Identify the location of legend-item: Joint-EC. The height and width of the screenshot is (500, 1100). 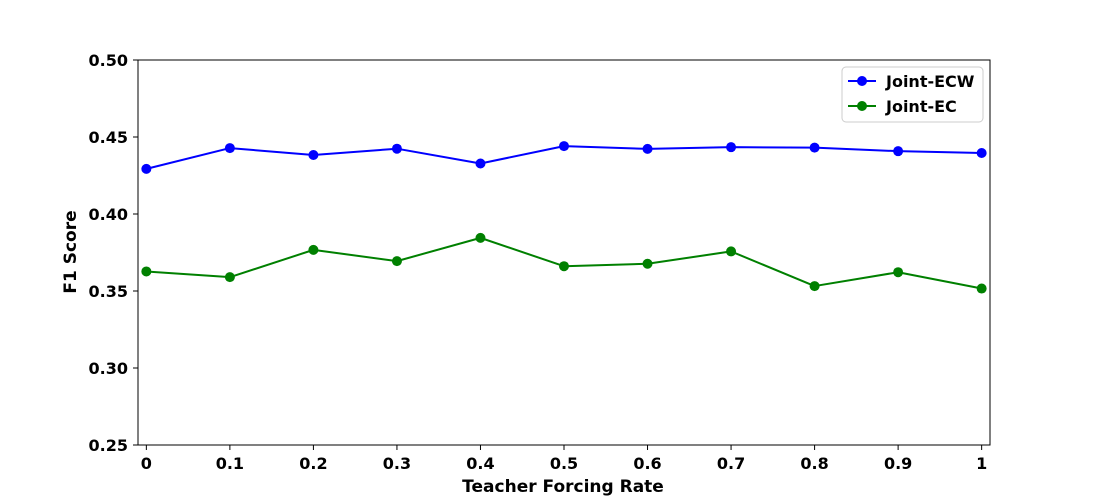
(902, 106).